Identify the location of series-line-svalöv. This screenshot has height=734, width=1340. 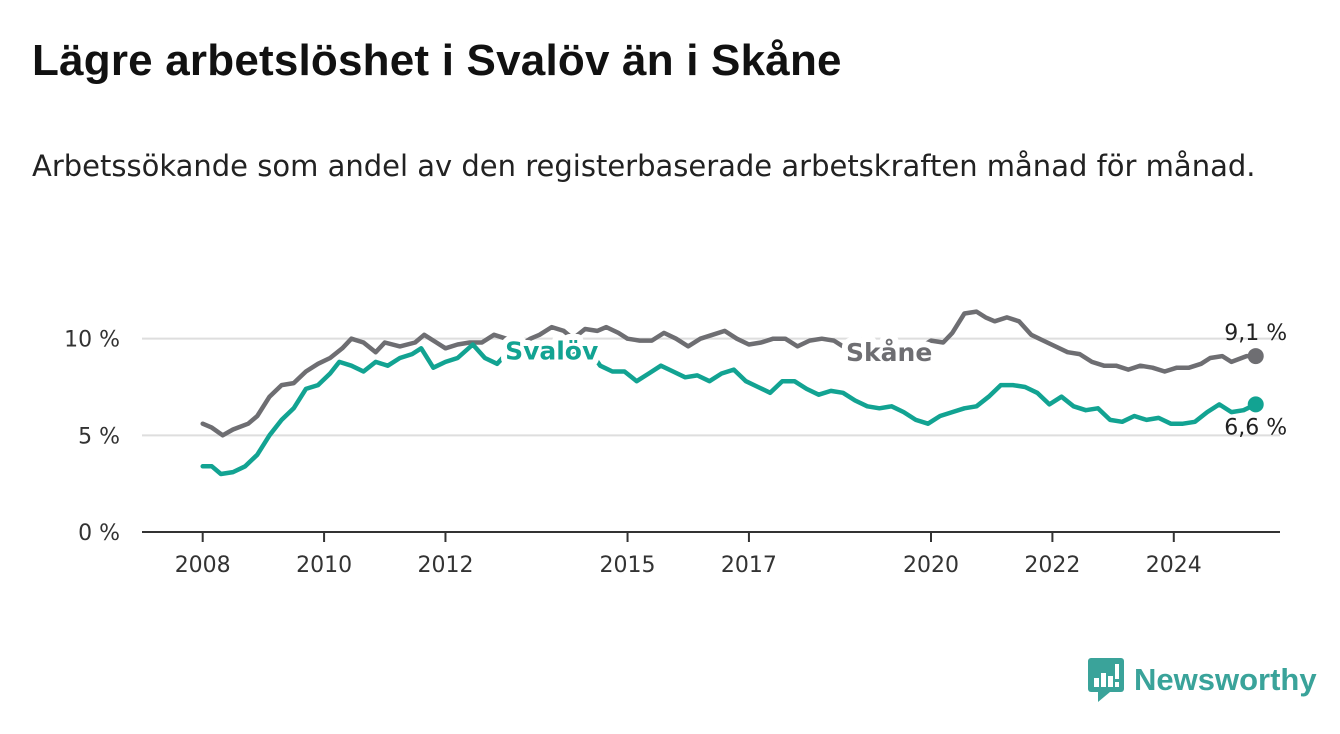
(729, 409).